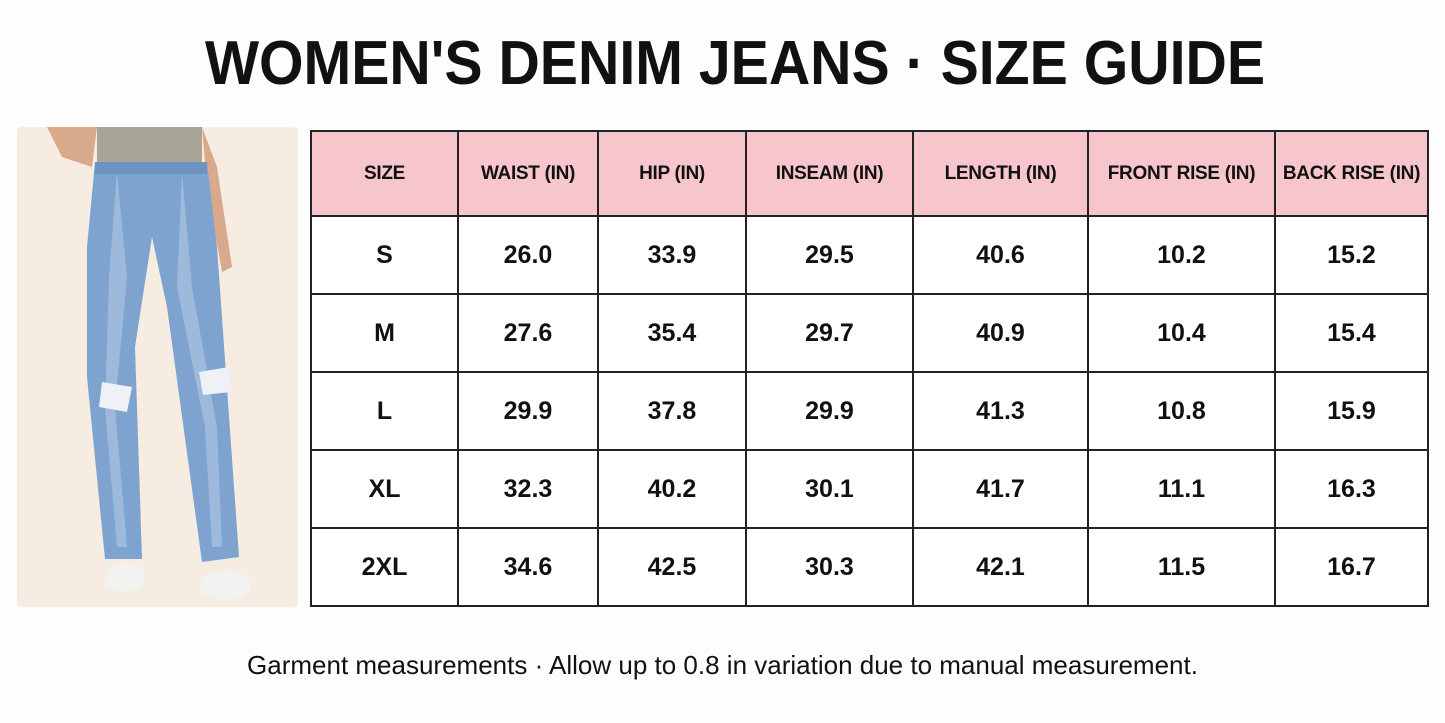  What do you see at coordinates (1000, 173) in the screenshot?
I see `column-header: LENGTH (IN)` at bounding box center [1000, 173].